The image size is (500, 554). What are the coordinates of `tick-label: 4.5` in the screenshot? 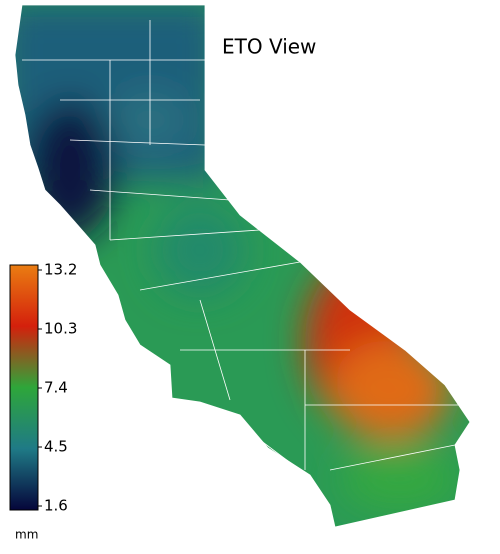 It's located at (56, 447).